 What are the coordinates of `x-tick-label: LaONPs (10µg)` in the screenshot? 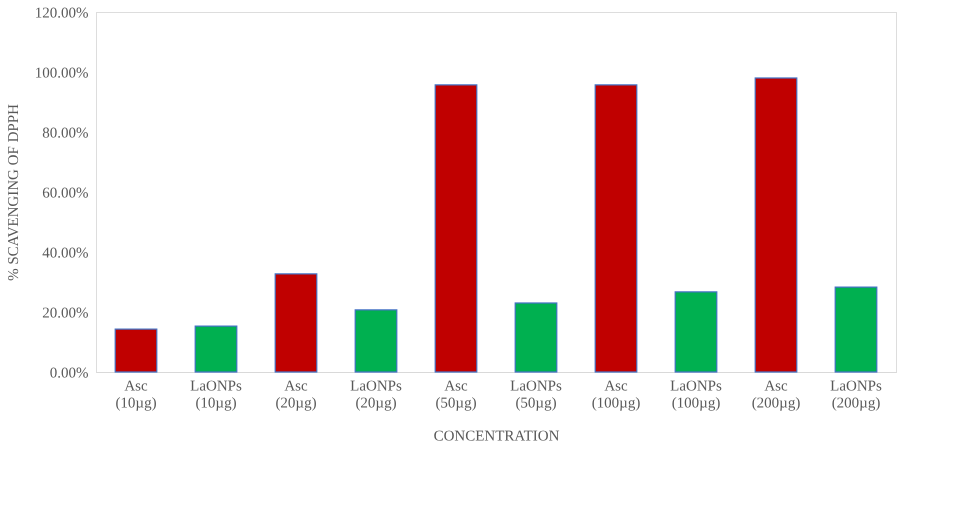 It's located at (216, 395).